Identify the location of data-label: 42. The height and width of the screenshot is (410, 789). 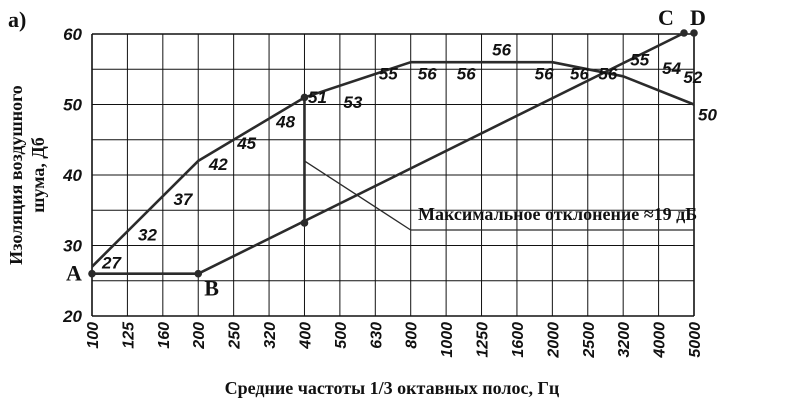
(218, 164).